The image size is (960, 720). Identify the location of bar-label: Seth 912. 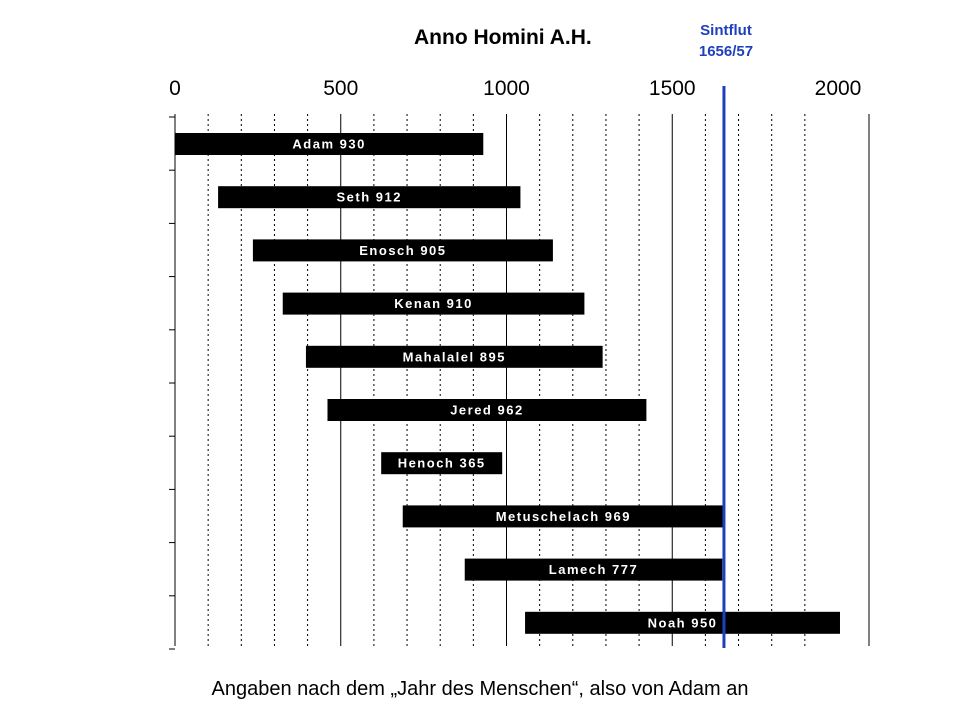
(369, 197).